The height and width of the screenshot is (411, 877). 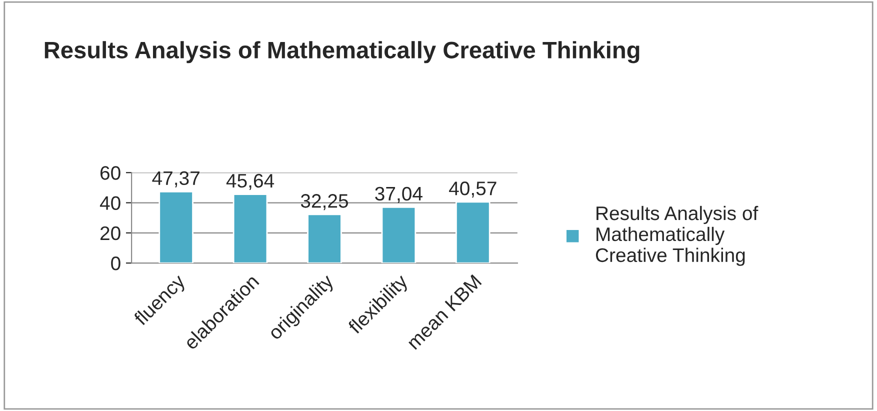 I want to click on legend-label: Results Analysis of Mathematically Creative Thinking, so click(x=677, y=236).